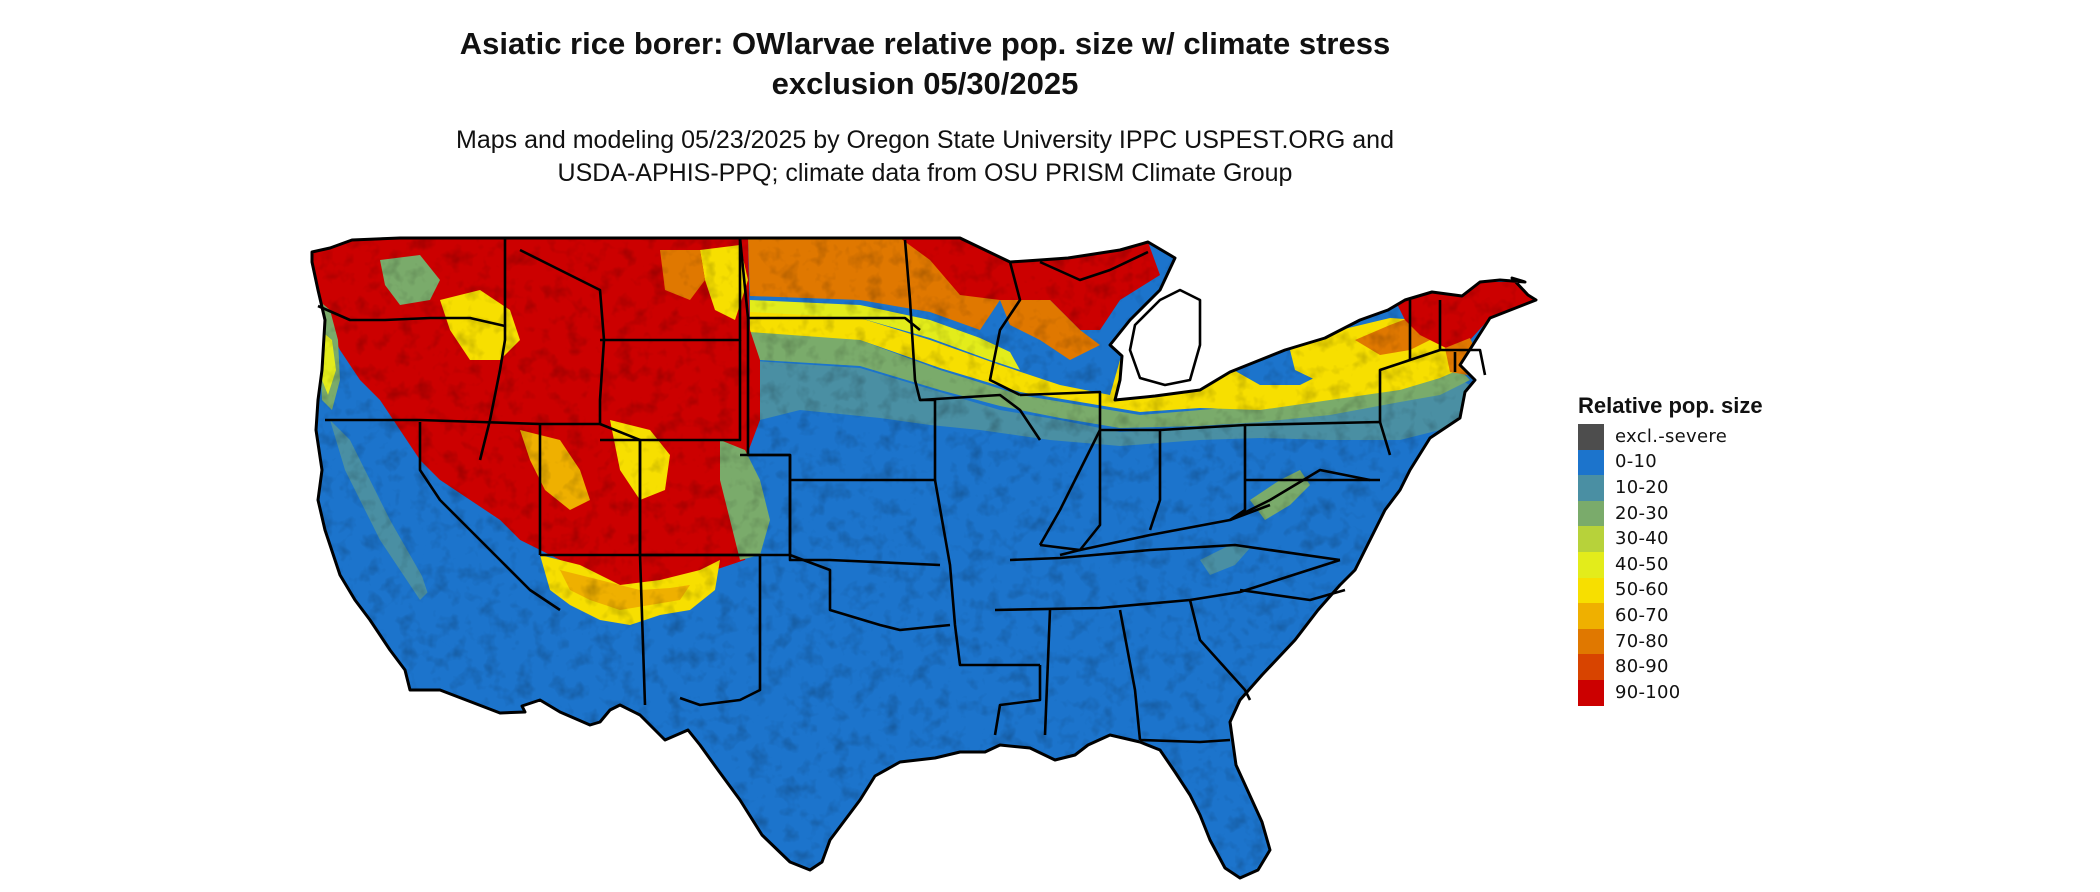 Image resolution: width=2100 pixels, height=892 pixels. Describe the element at coordinates (1728, 667) in the screenshot. I see `legend-item: 80-90` at that location.